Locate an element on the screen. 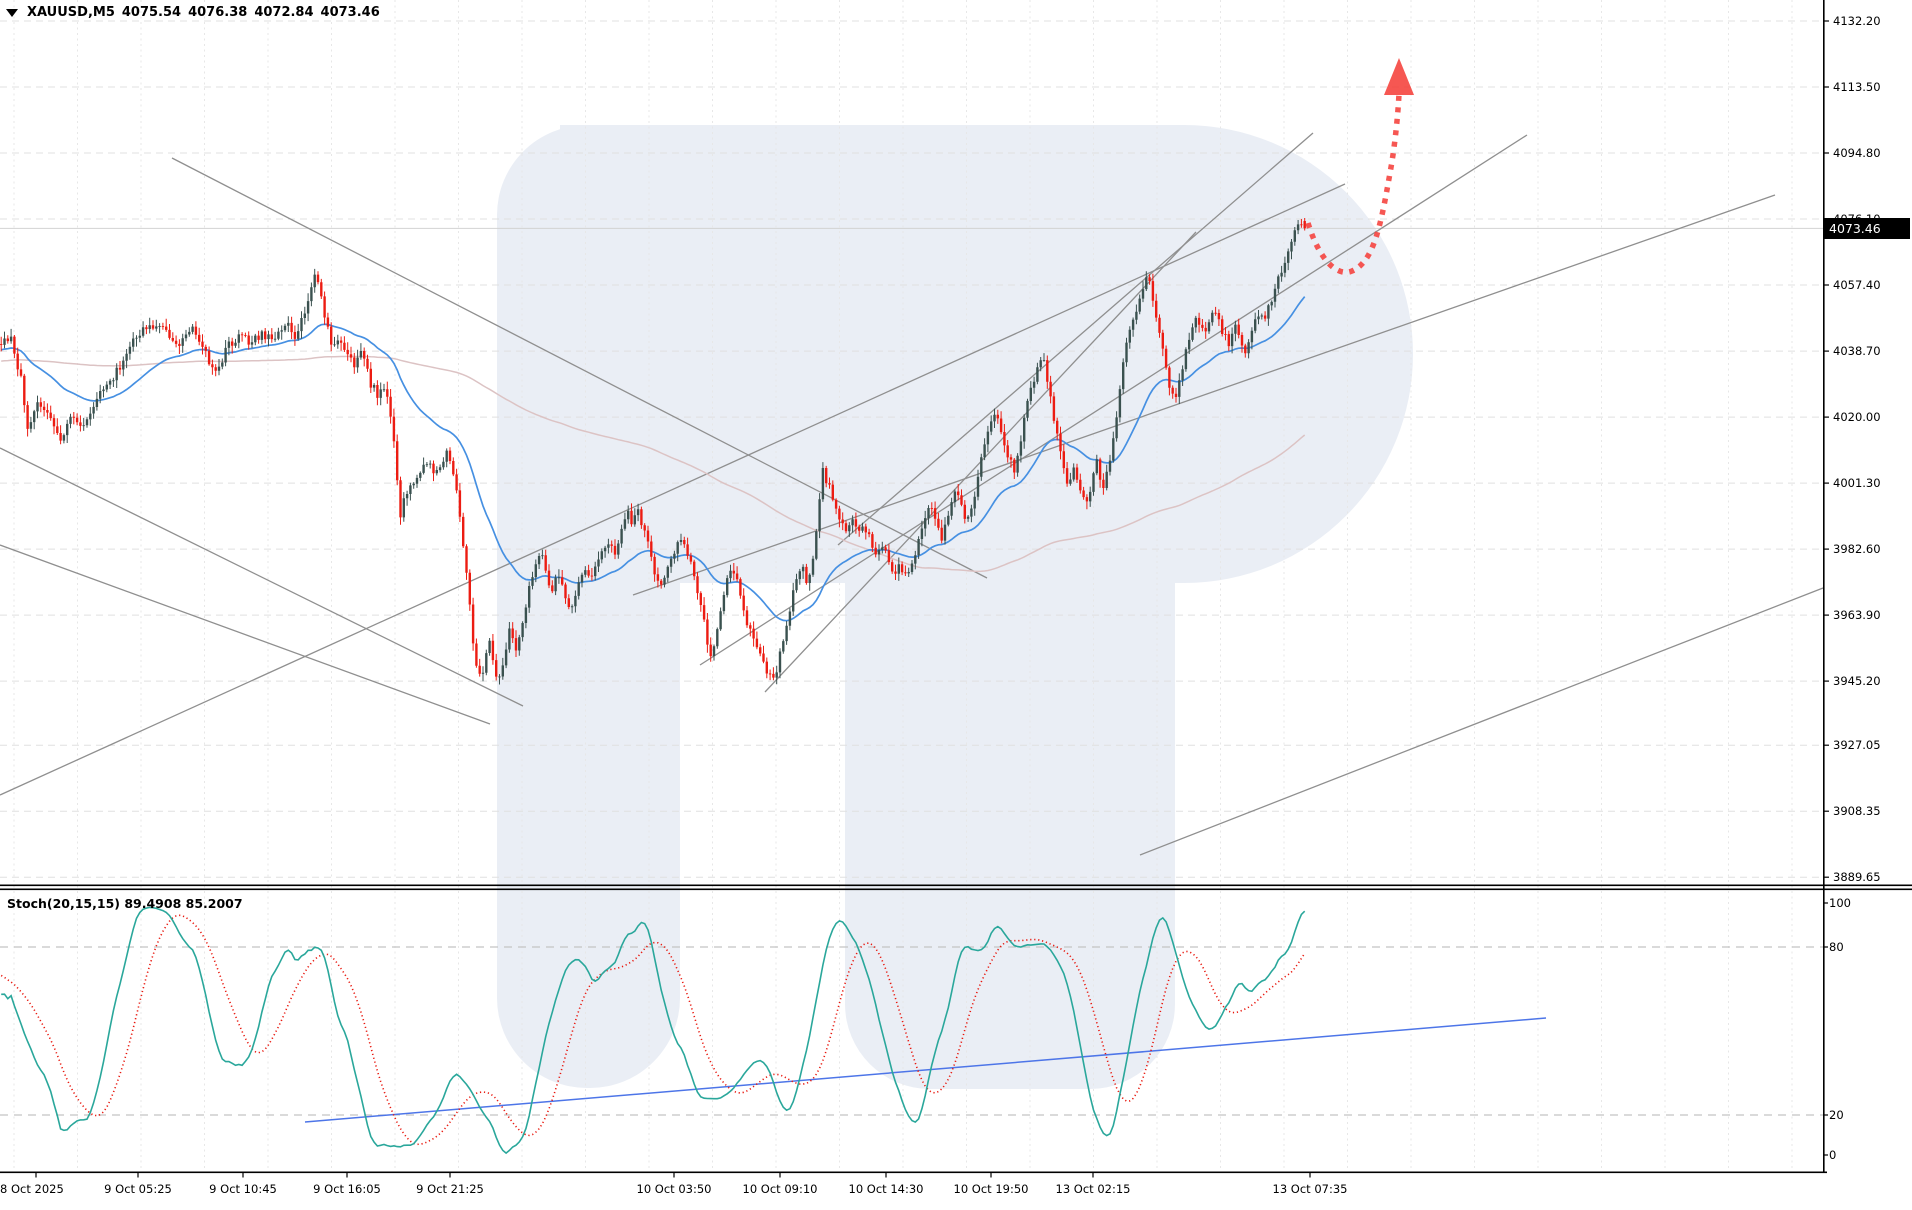  stochastic-main-line is located at coordinates (653, 1030).